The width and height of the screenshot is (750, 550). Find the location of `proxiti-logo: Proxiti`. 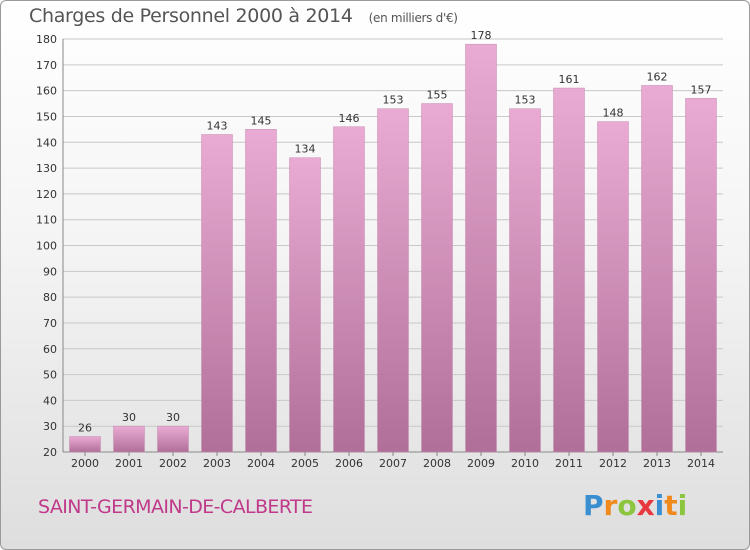

proxiti-logo: Proxiti is located at coordinates (635, 505).